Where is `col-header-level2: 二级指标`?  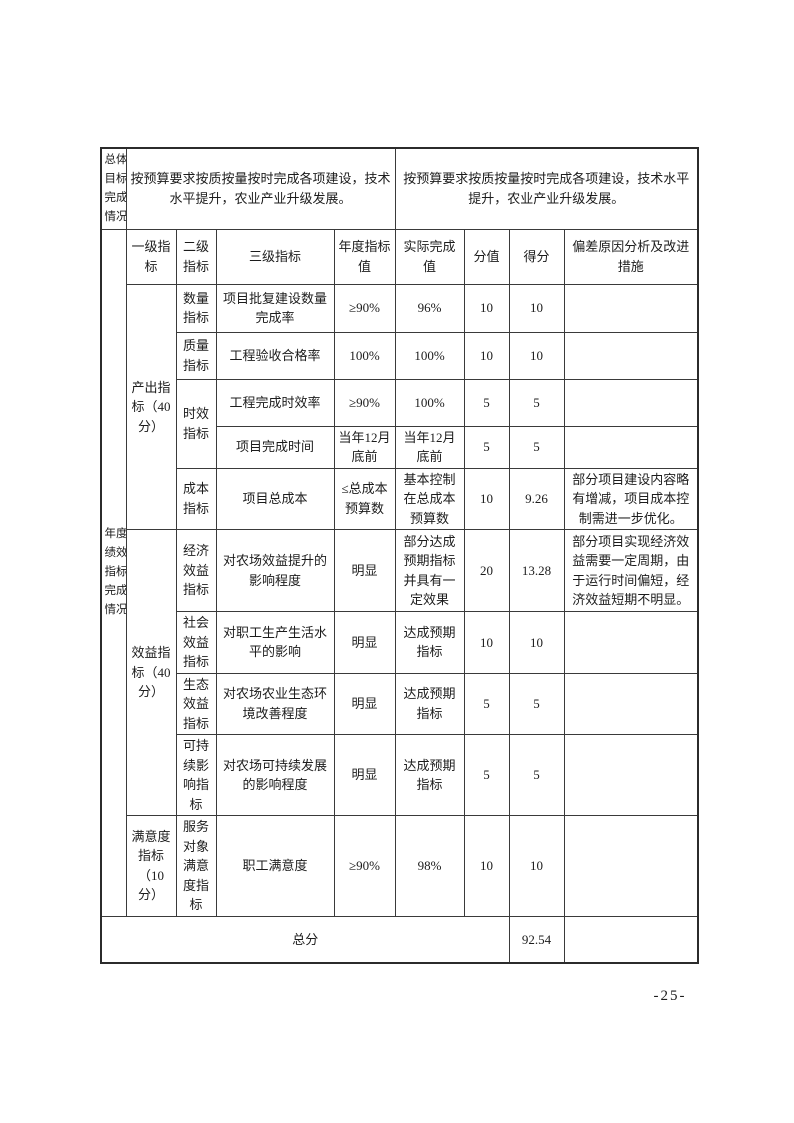
col-header-level2: 二级指标 is located at coordinates (196, 256).